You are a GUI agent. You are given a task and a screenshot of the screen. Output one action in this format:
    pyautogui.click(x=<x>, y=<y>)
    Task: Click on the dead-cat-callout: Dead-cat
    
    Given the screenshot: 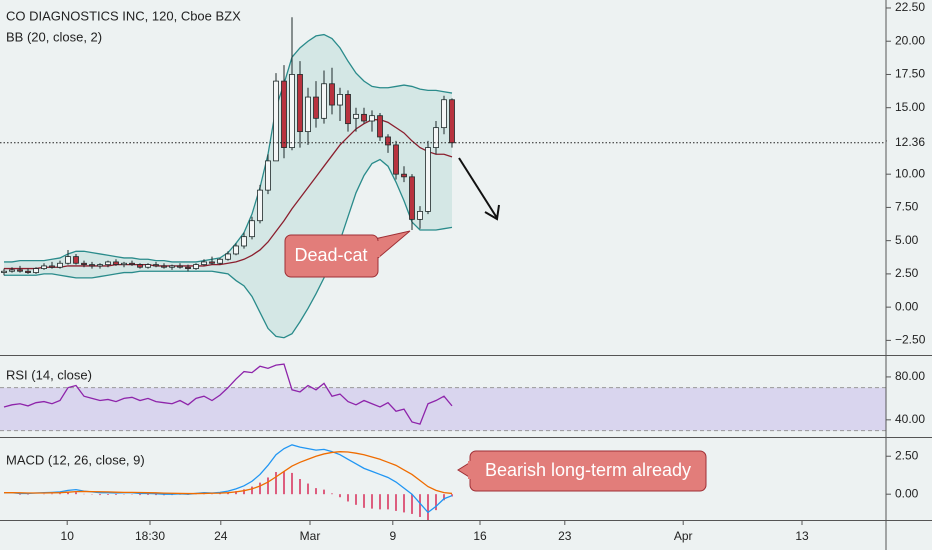 What is the action you would take?
    pyautogui.click(x=347, y=254)
    